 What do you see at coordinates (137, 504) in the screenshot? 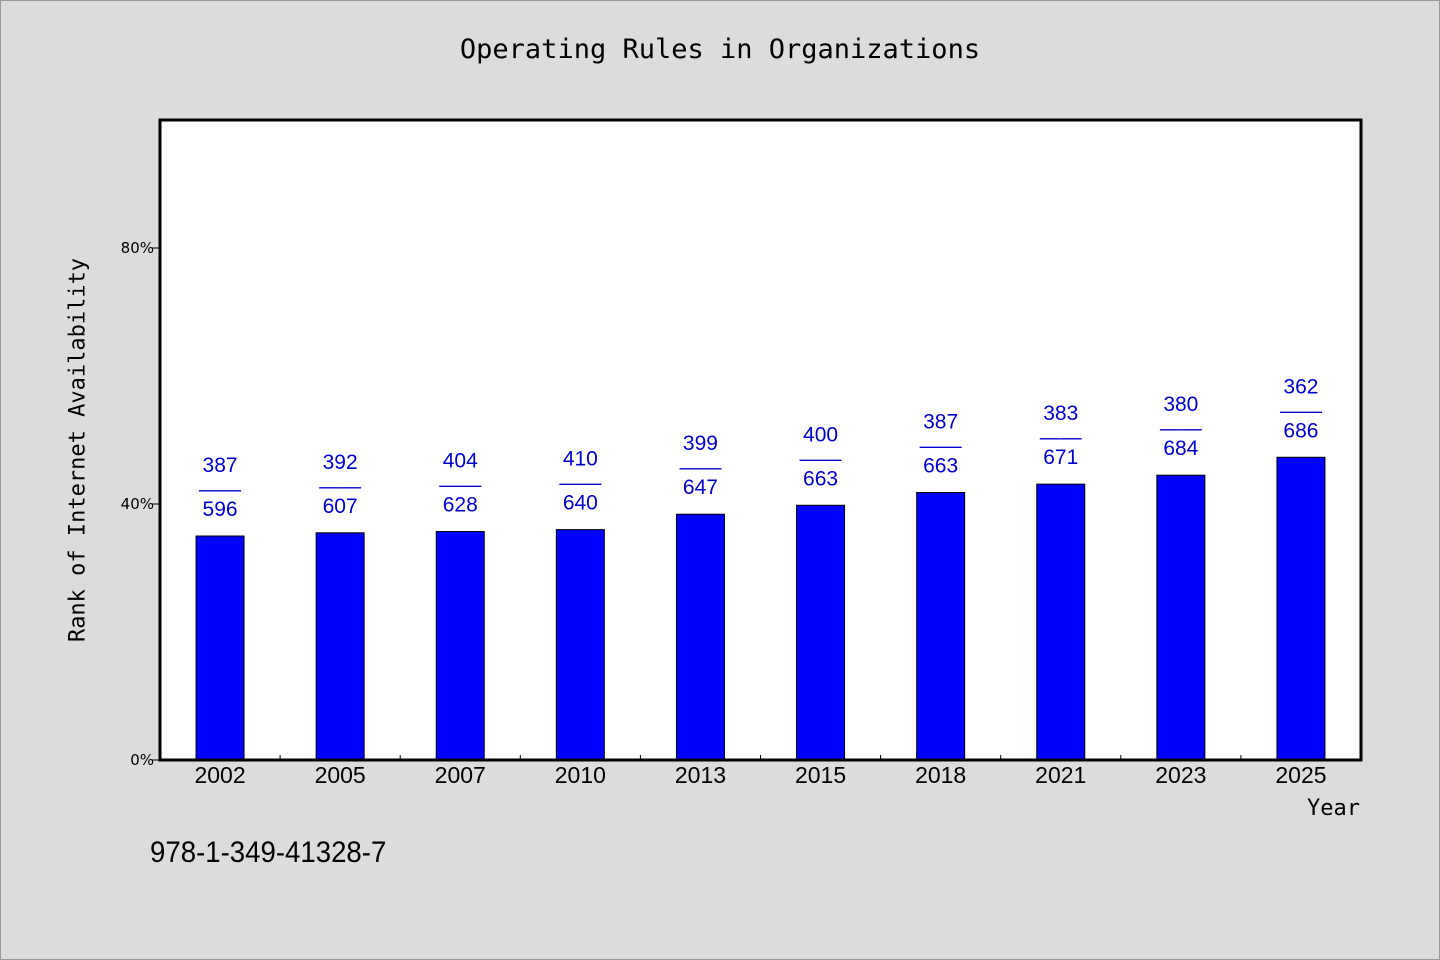
I see `y-tick-label-1: 40%` at bounding box center [137, 504].